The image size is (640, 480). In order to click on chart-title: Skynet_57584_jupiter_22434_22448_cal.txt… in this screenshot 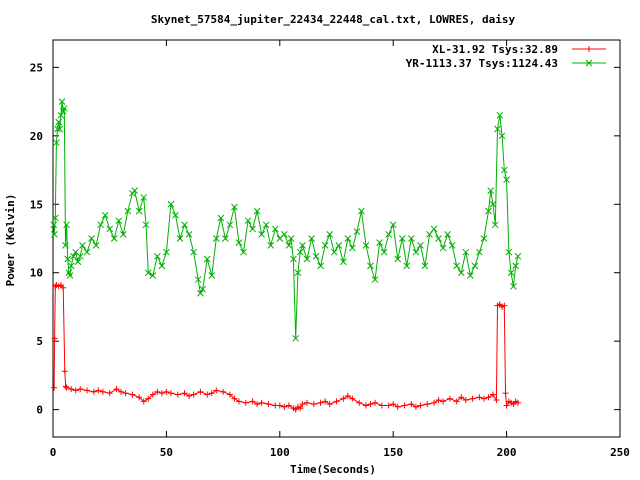, I will do `click(333, 19)`.